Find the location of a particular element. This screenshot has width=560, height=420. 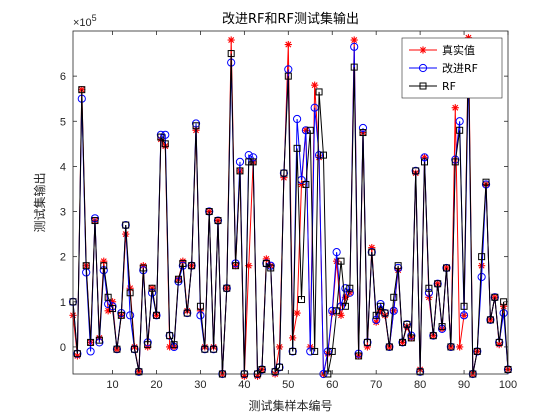

y-tick-label: 0 is located at coordinates (63, 348).